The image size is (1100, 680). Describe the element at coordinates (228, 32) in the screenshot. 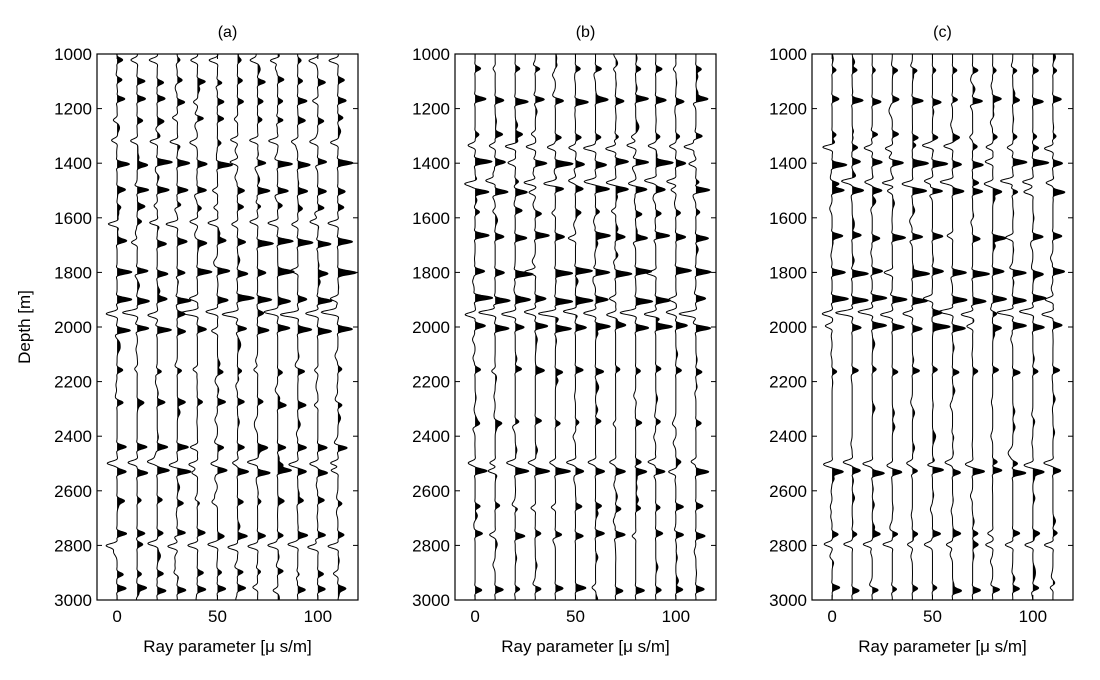

I see `panel-title: (a)` at that location.